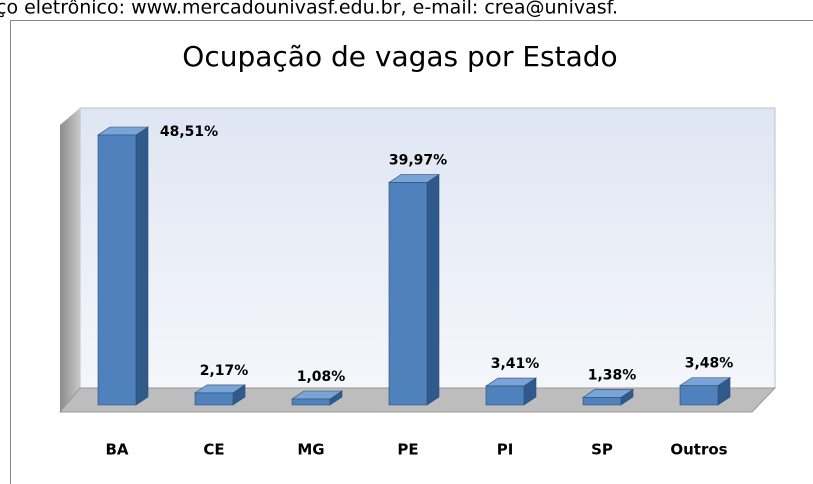 Image resolution: width=813 pixels, height=484 pixels. Describe the element at coordinates (310, 450) in the screenshot. I see `x-tick-label: MG` at that location.